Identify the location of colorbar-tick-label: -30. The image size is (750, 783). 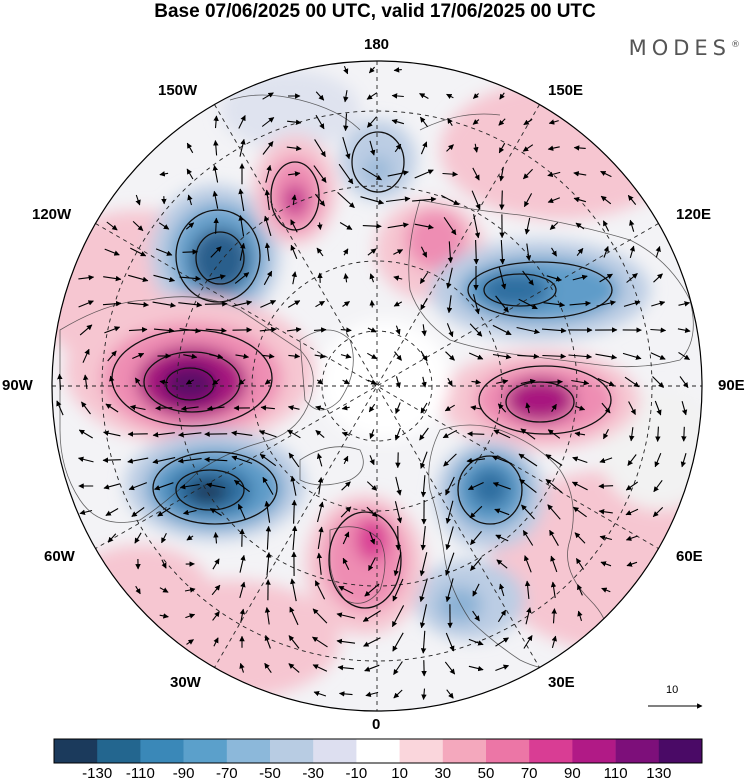
(313, 773).